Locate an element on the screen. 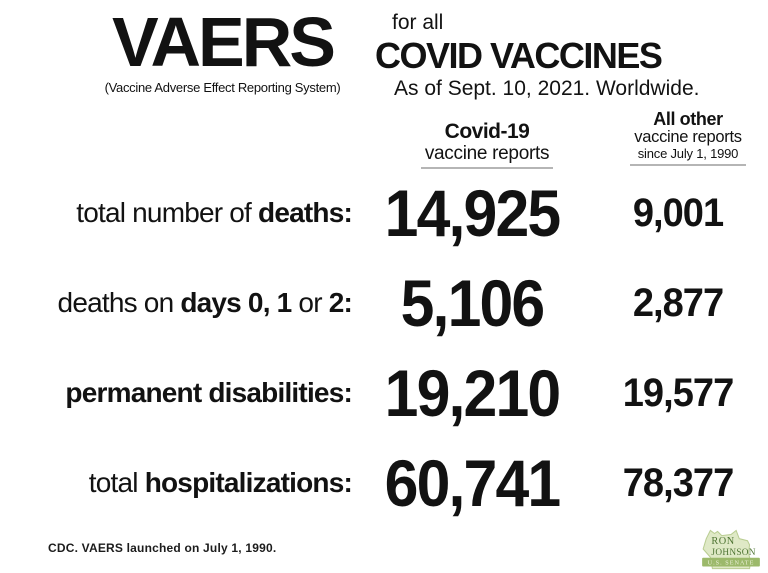 Image resolution: width=768 pixels, height=573 pixels. other-value: 19,577 is located at coordinates (678, 392).